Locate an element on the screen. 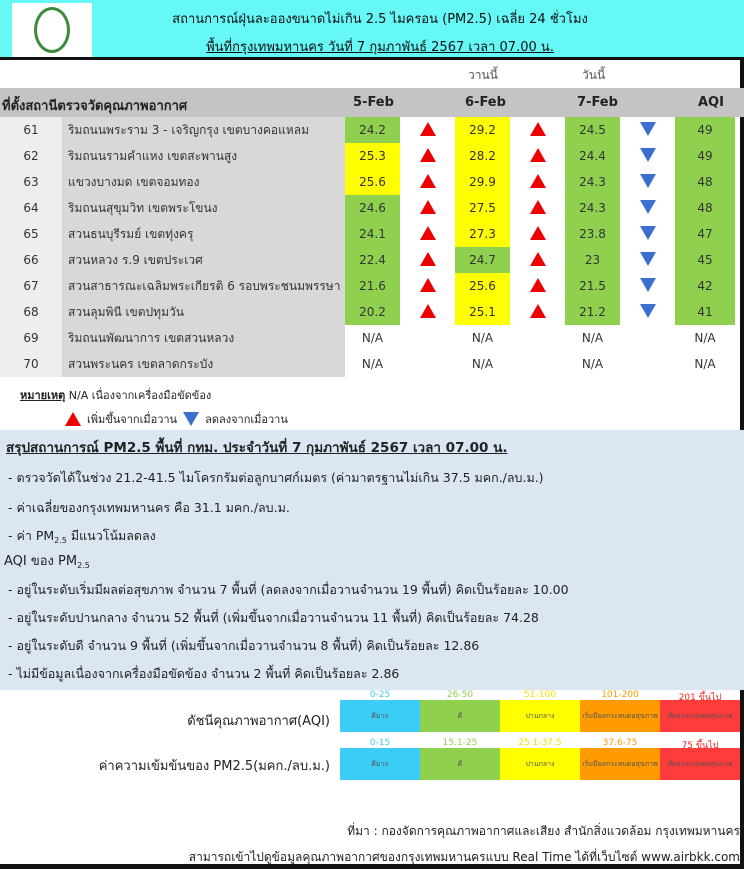 The image size is (744, 869). station-number: 65 is located at coordinates (31, 234).